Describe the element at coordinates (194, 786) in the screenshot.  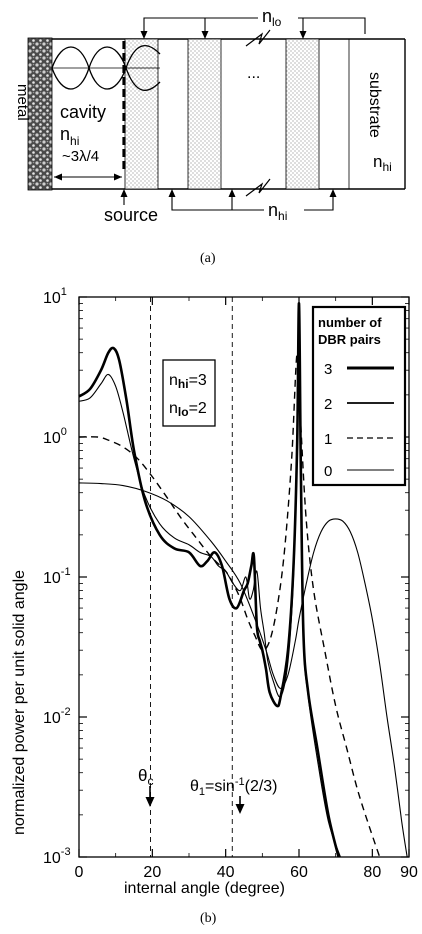
I see `theta1-symbol: θ` at that location.